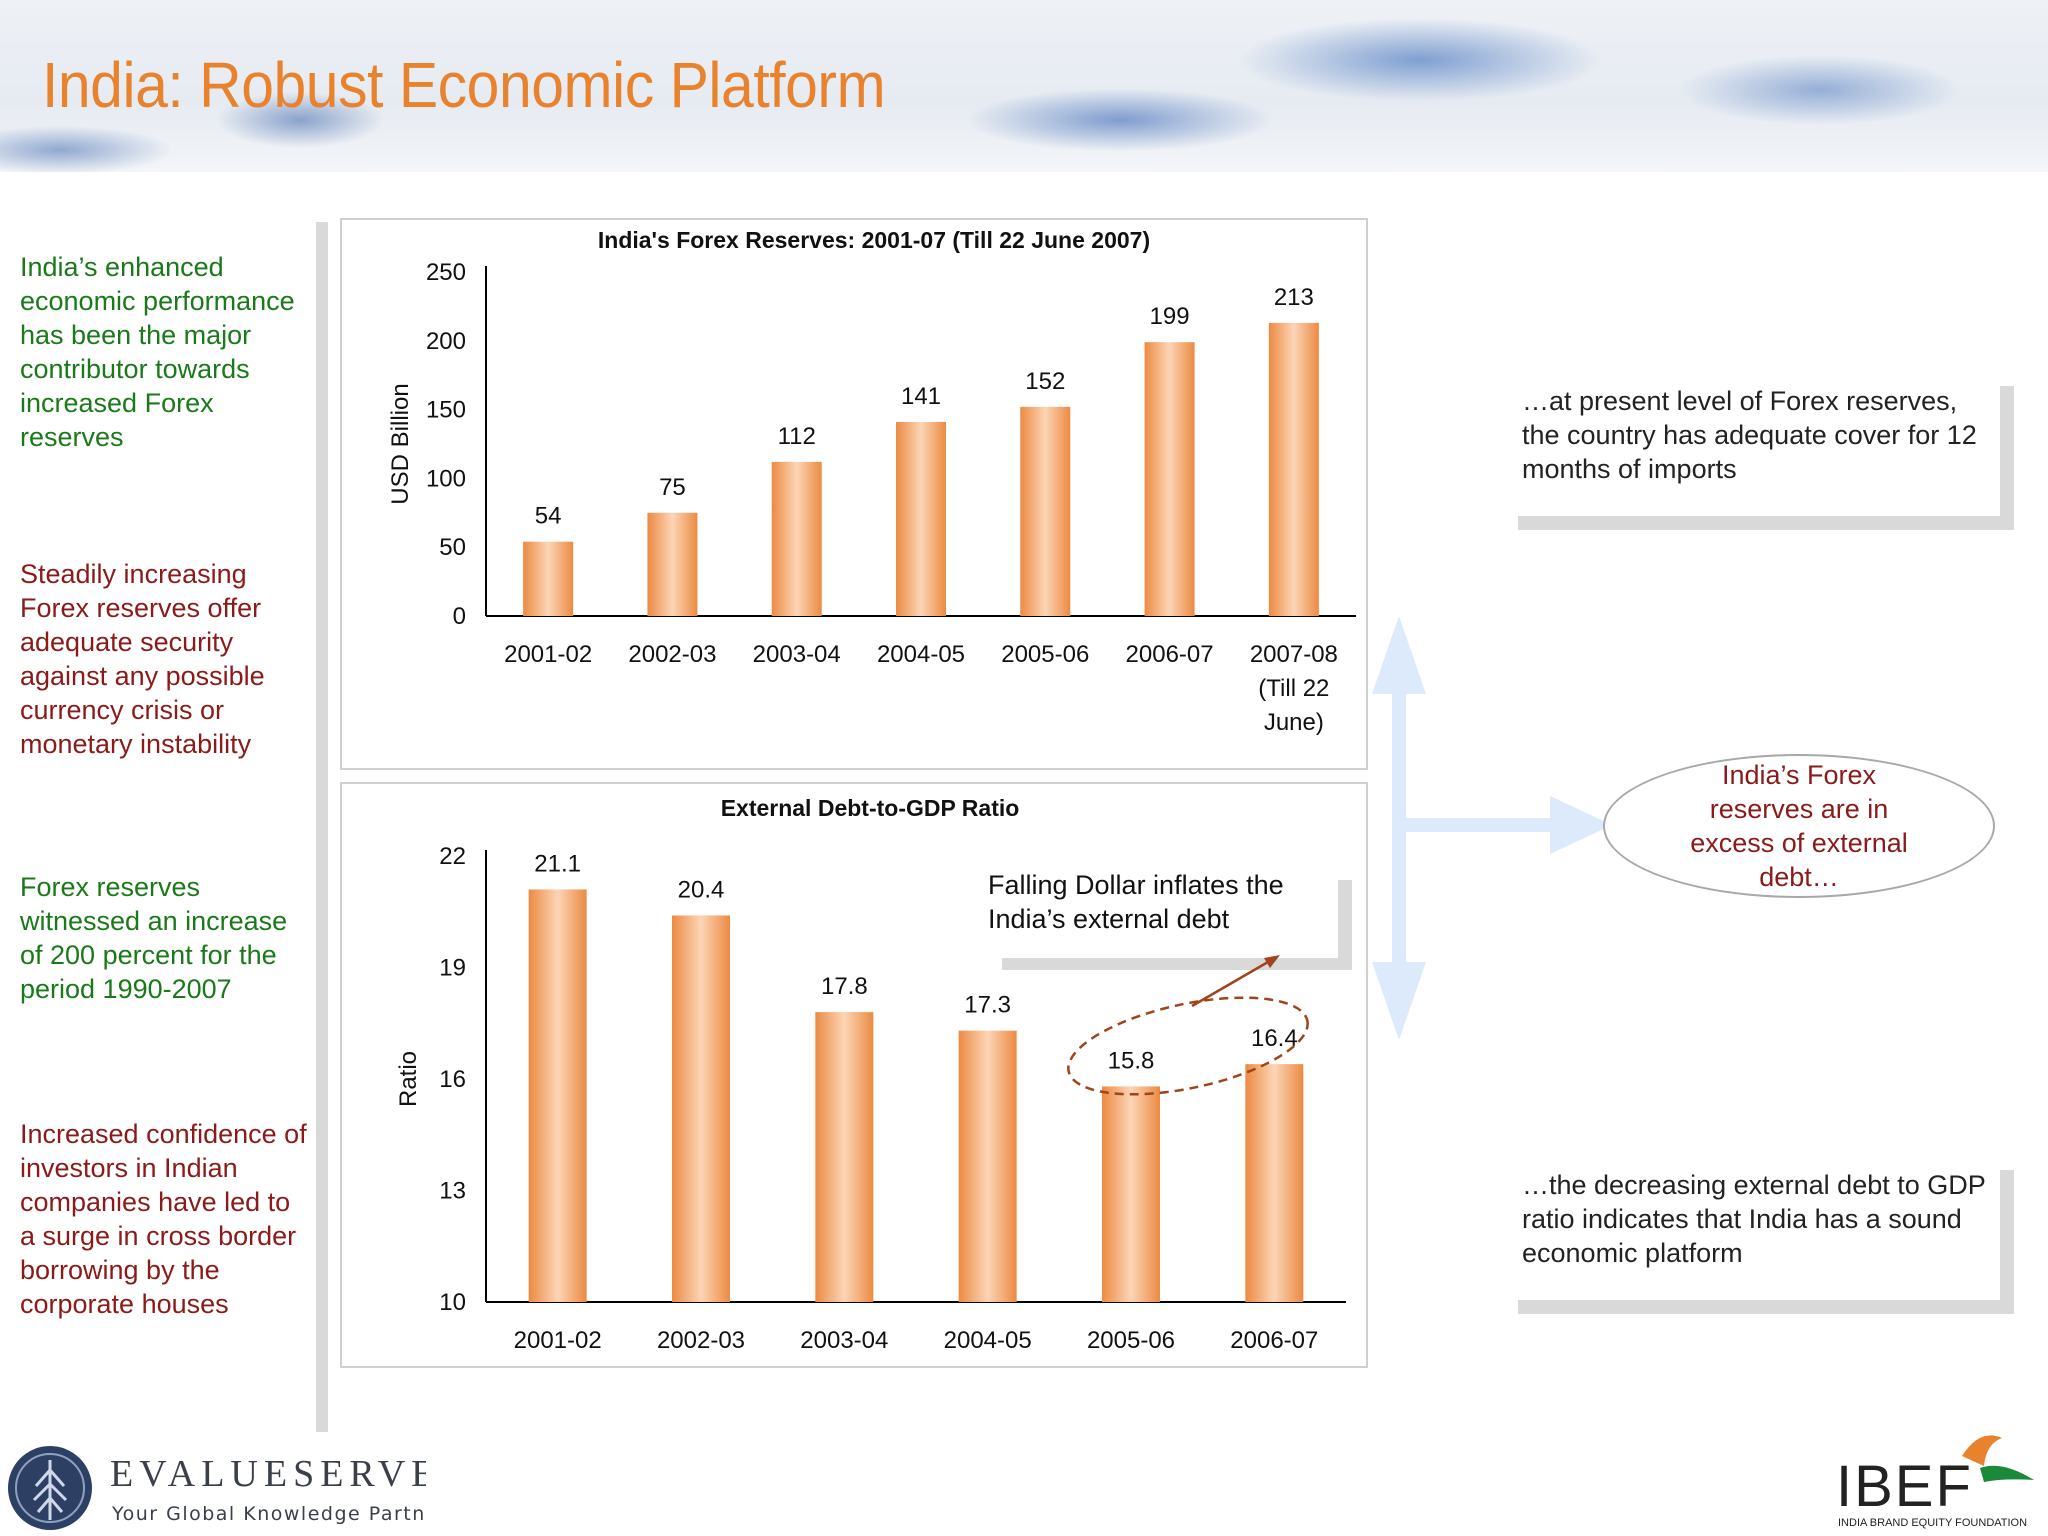 The image size is (2048, 1536). Describe the element at coordinates (268, 1474) in the screenshot. I see `evalueserve-name: EVALUESERVE` at that location.